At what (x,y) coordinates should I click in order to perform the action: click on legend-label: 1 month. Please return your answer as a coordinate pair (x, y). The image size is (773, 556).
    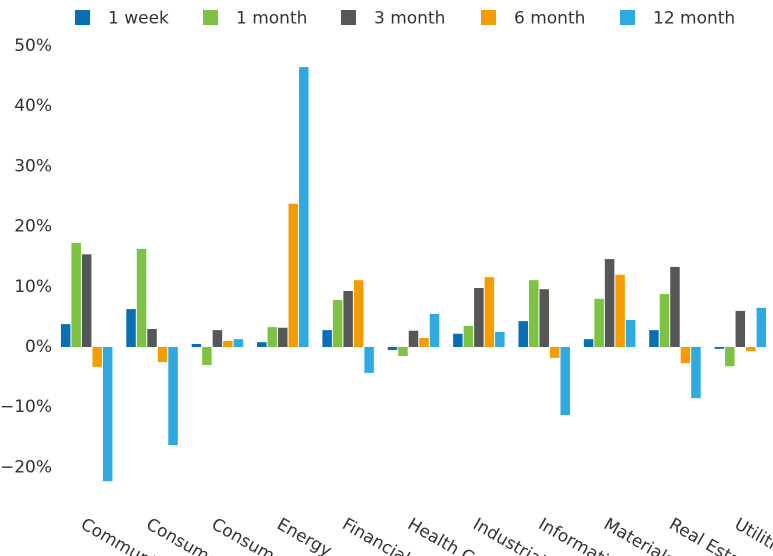
    Looking at the image, I should click on (271, 19).